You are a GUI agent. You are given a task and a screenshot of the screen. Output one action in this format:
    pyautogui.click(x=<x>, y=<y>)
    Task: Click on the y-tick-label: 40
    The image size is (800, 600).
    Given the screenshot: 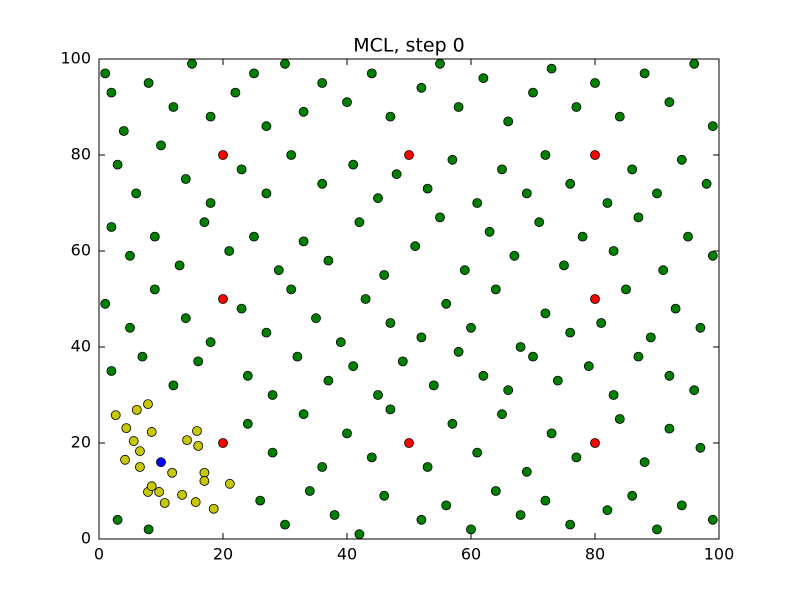 What is the action you would take?
    pyautogui.click(x=81, y=346)
    